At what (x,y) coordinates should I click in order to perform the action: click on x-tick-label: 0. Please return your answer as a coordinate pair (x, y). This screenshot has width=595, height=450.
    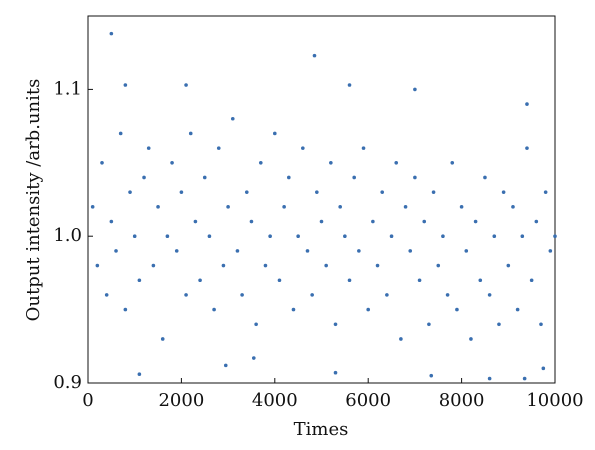
    Looking at the image, I should click on (87, 400).